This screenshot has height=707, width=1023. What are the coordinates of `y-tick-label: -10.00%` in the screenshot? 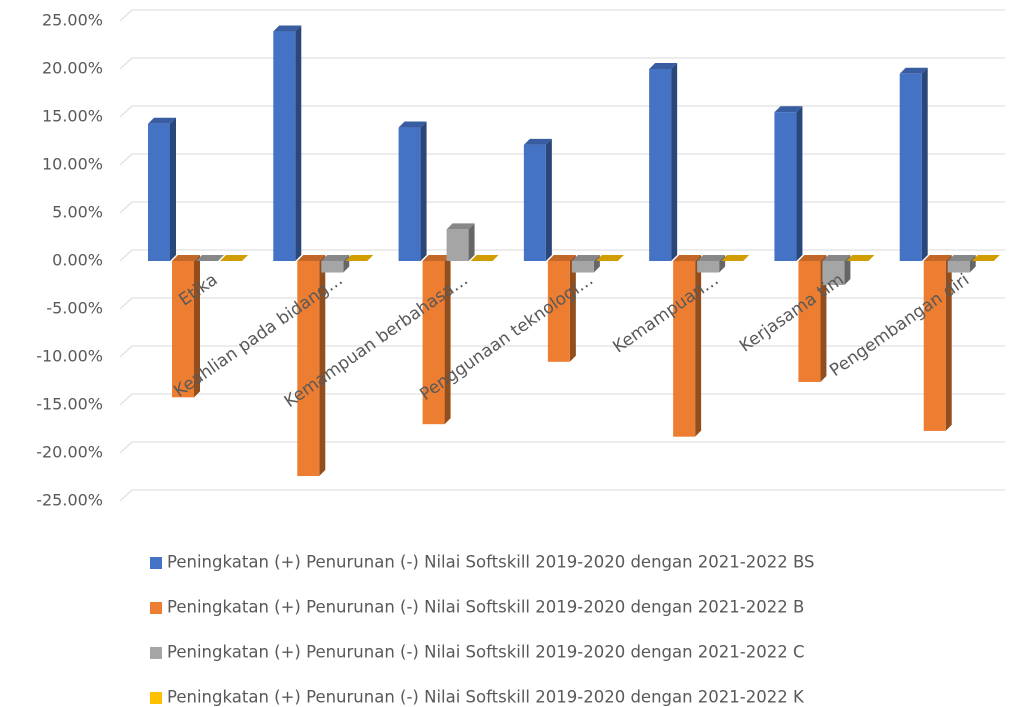 It's located at (69, 356).